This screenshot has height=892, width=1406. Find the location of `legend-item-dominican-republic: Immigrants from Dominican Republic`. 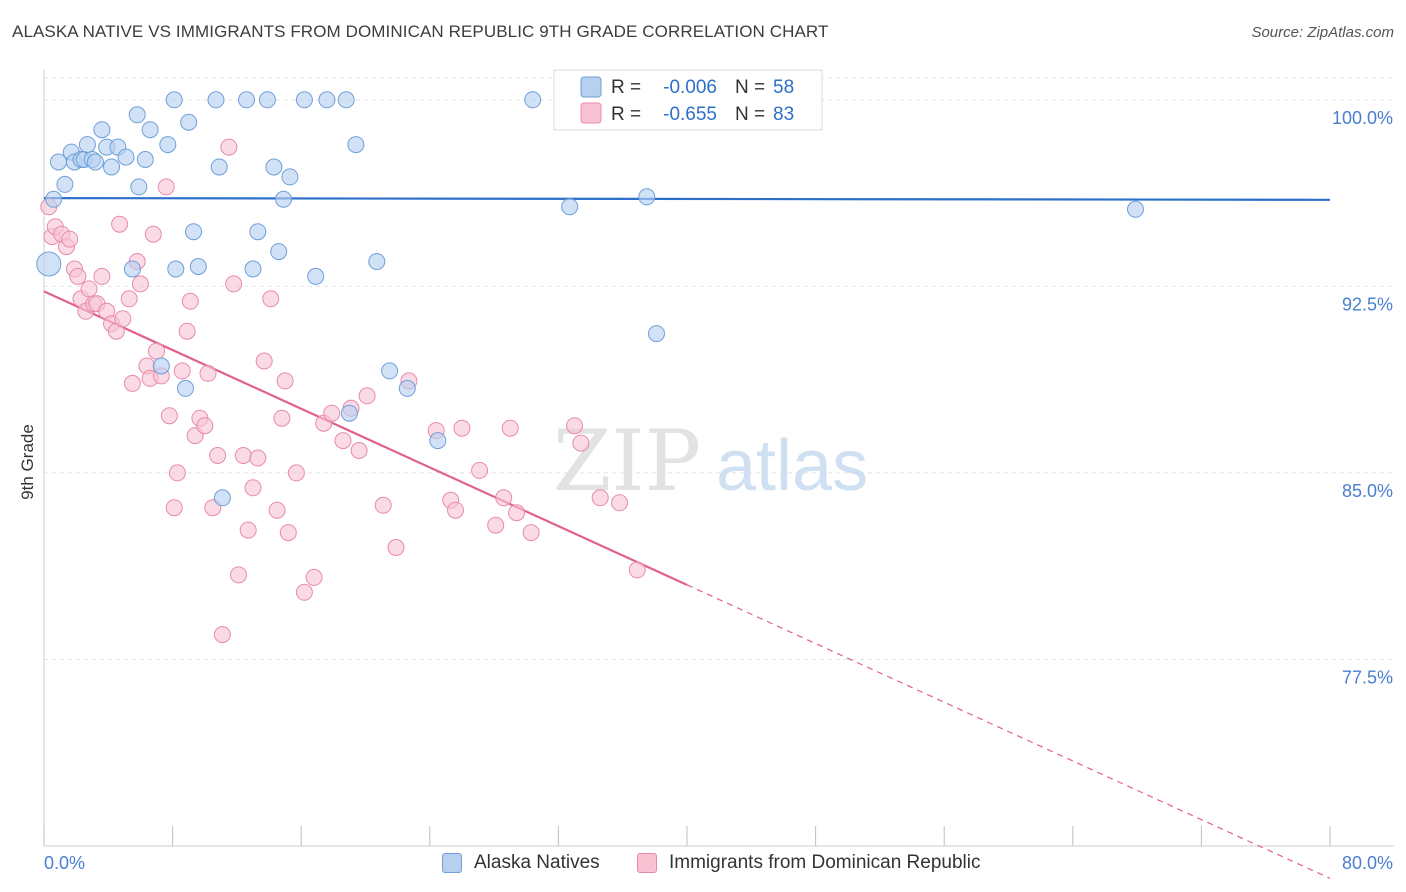

legend-item-dominican-republic: Immigrants from Dominican Republic is located at coordinates (809, 863).